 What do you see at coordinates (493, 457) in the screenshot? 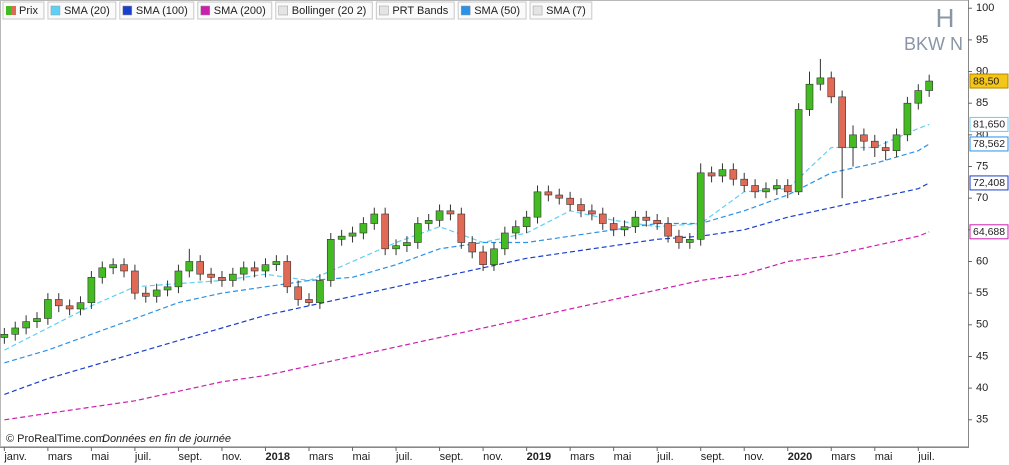
I see `x-tick-label: nov.` at bounding box center [493, 457].